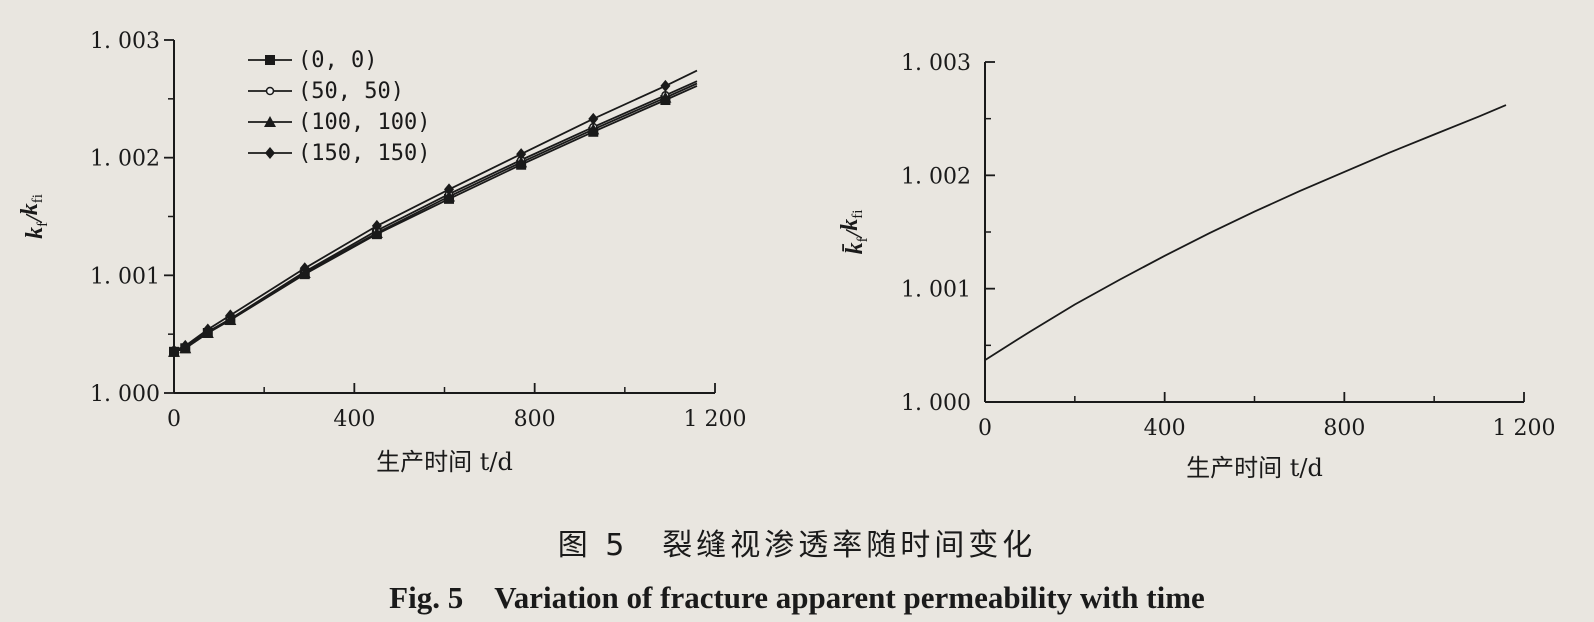  I want to click on y-axis-label: kf/kfi, so click(34, 216).